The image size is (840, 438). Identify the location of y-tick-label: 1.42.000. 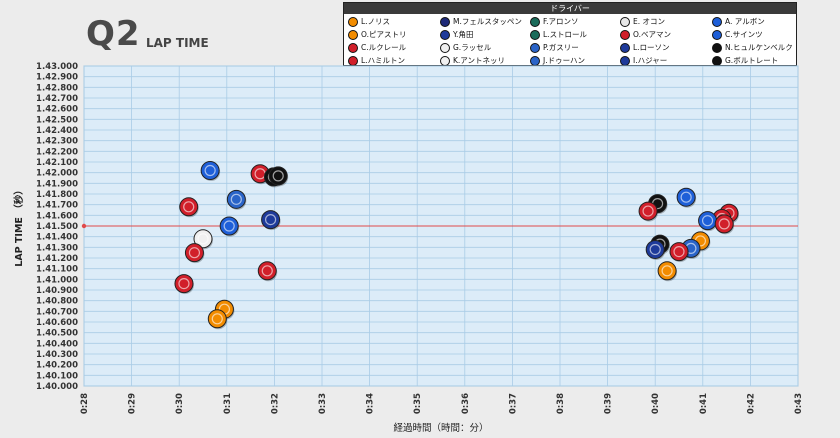
(57, 174).